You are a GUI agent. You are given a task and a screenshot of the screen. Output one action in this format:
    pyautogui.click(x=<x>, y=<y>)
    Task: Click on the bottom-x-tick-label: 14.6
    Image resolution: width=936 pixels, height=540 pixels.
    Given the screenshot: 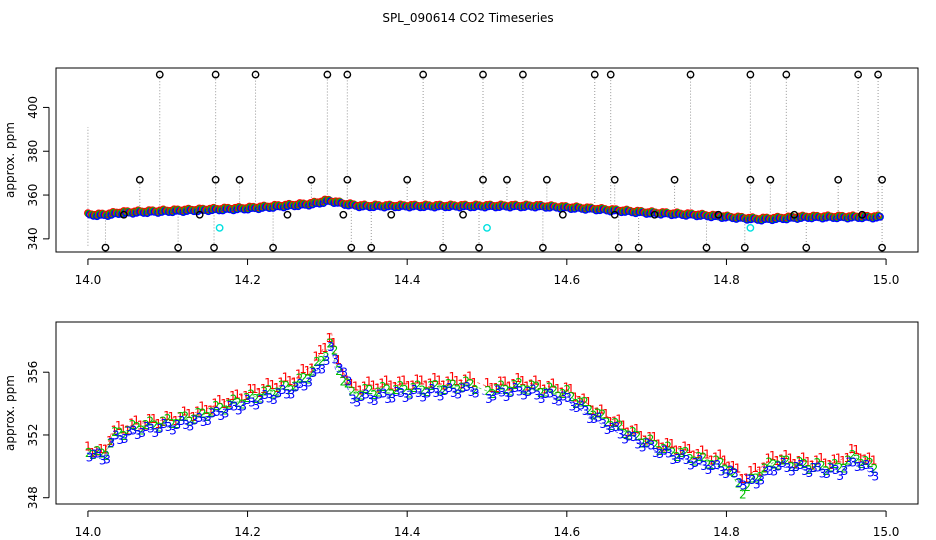 What is the action you would take?
    pyautogui.click(x=566, y=532)
    